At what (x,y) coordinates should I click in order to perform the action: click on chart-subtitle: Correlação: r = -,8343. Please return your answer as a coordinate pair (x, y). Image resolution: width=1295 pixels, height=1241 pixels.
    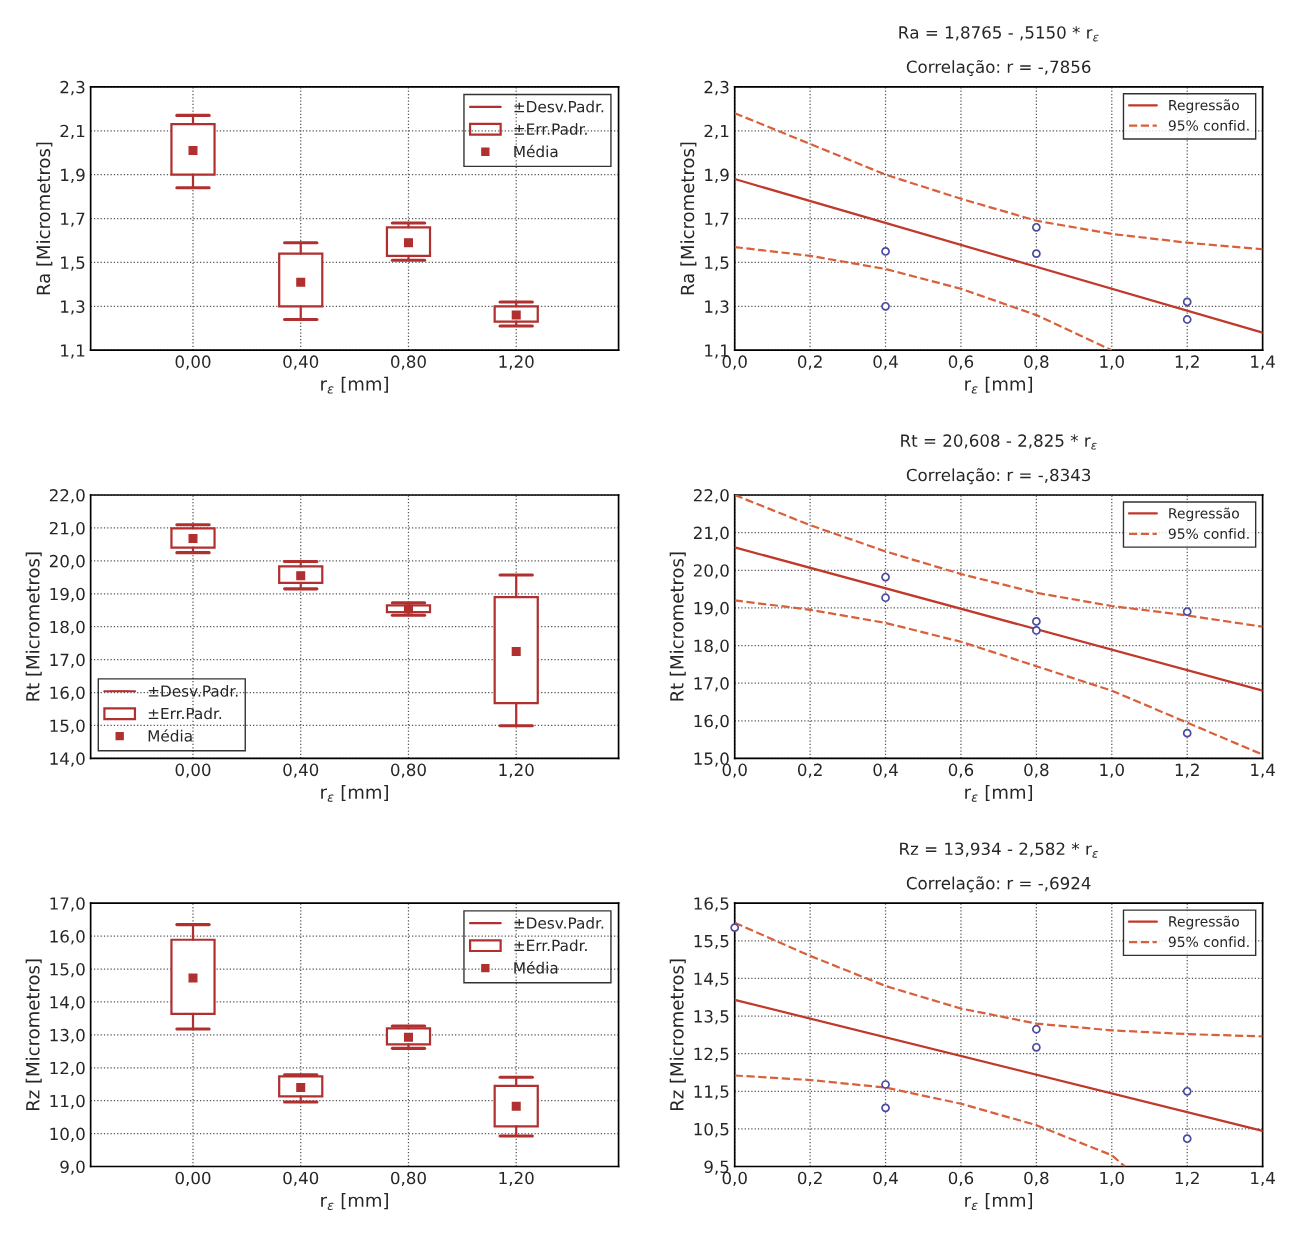
    Looking at the image, I should click on (998, 476).